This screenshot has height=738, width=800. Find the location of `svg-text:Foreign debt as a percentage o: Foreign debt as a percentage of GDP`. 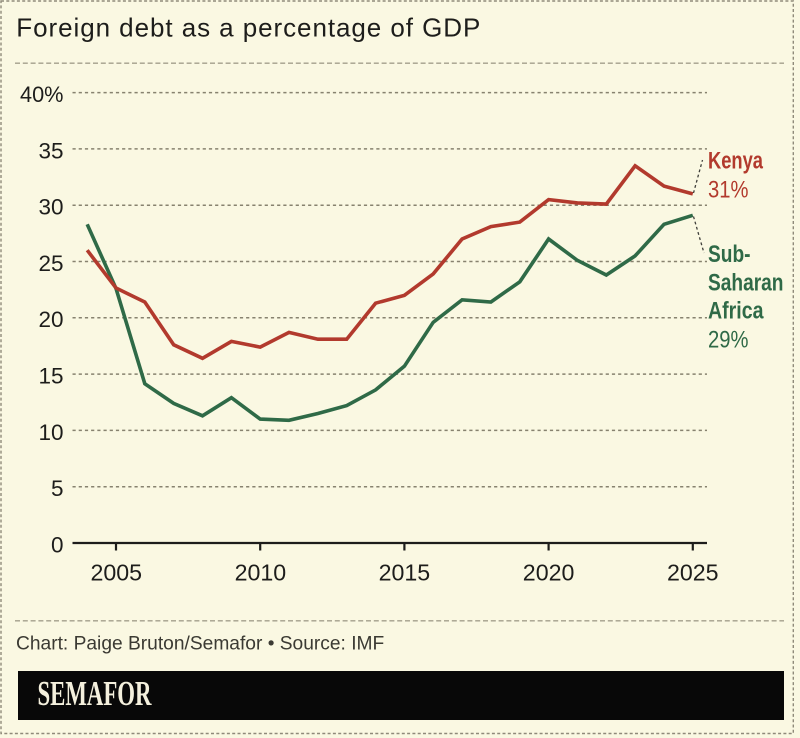

svg-text:Foreign debt as a percentage o: Foreign debt as a percentage of GDP is located at coordinates (248, 28).